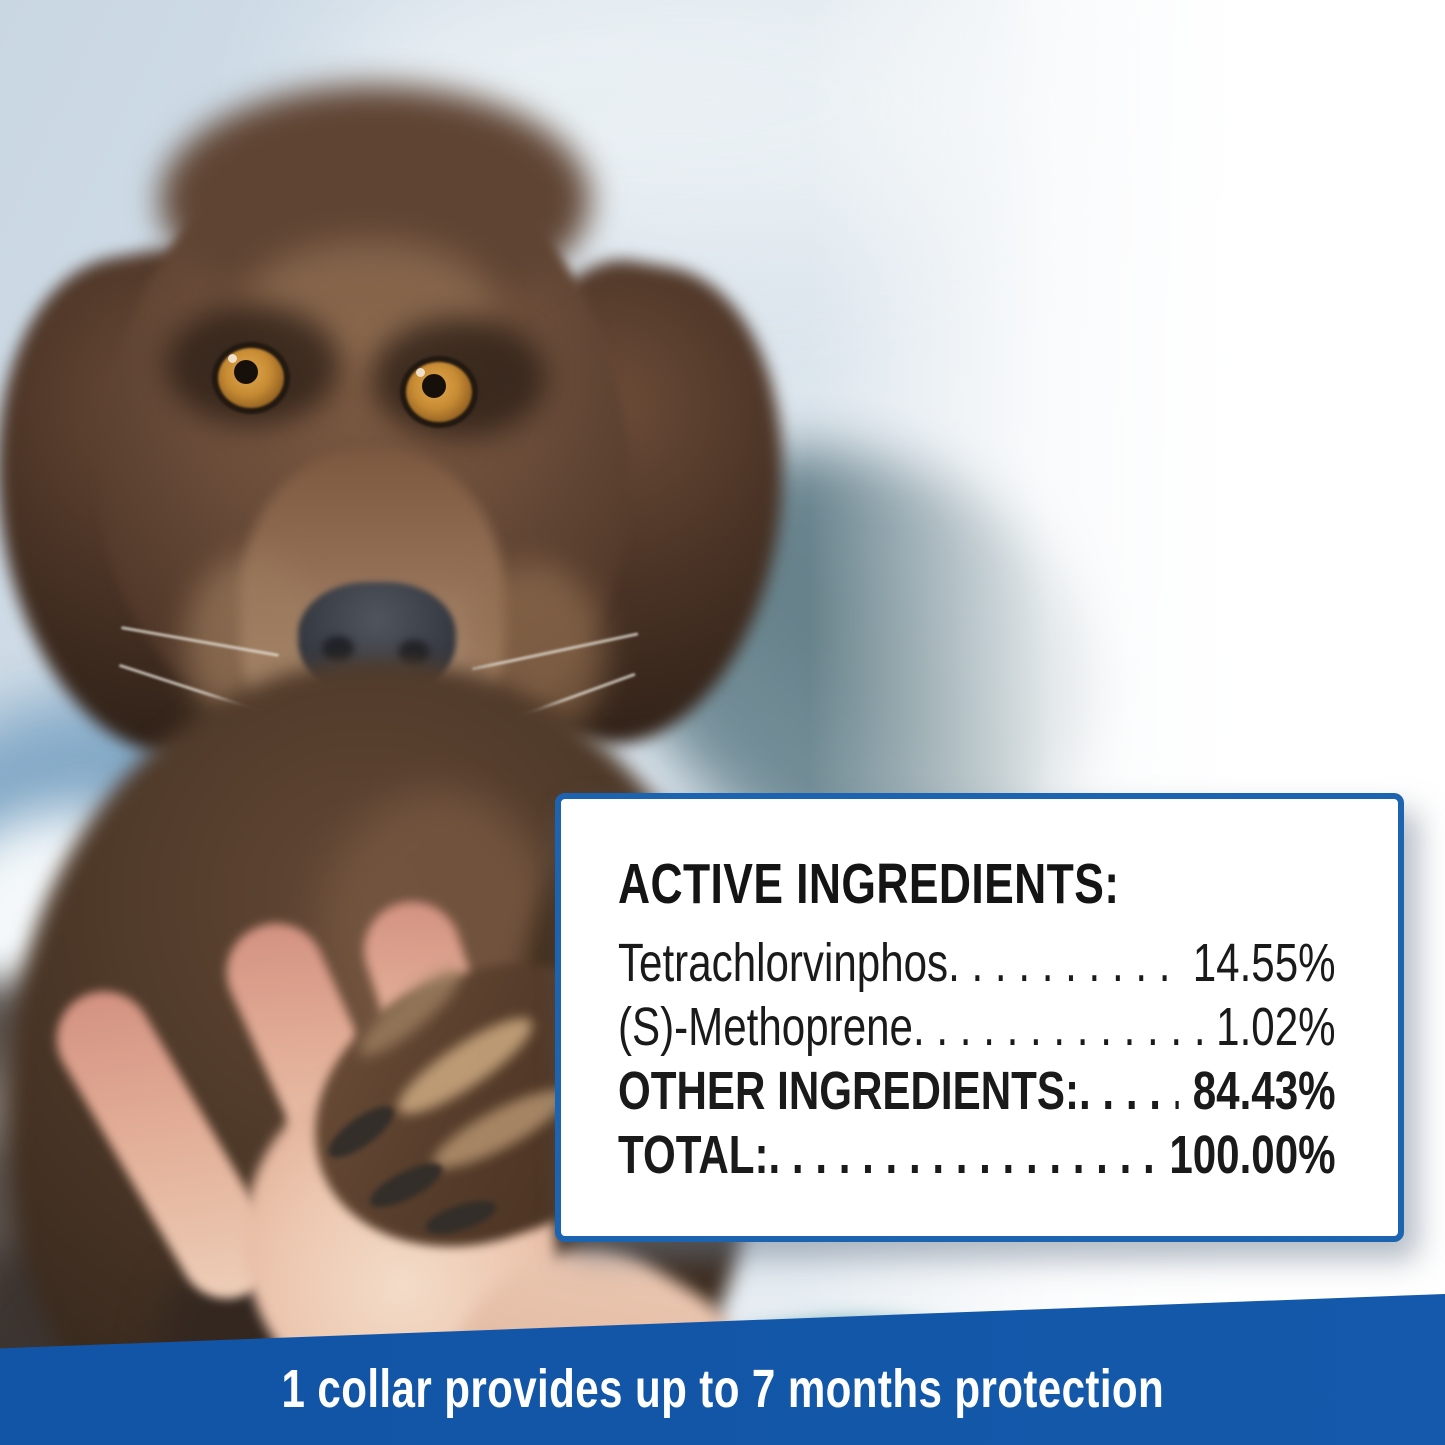 This screenshot has height=1445, width=1445. I want to click on dog-right-eye, so click(439, 392).